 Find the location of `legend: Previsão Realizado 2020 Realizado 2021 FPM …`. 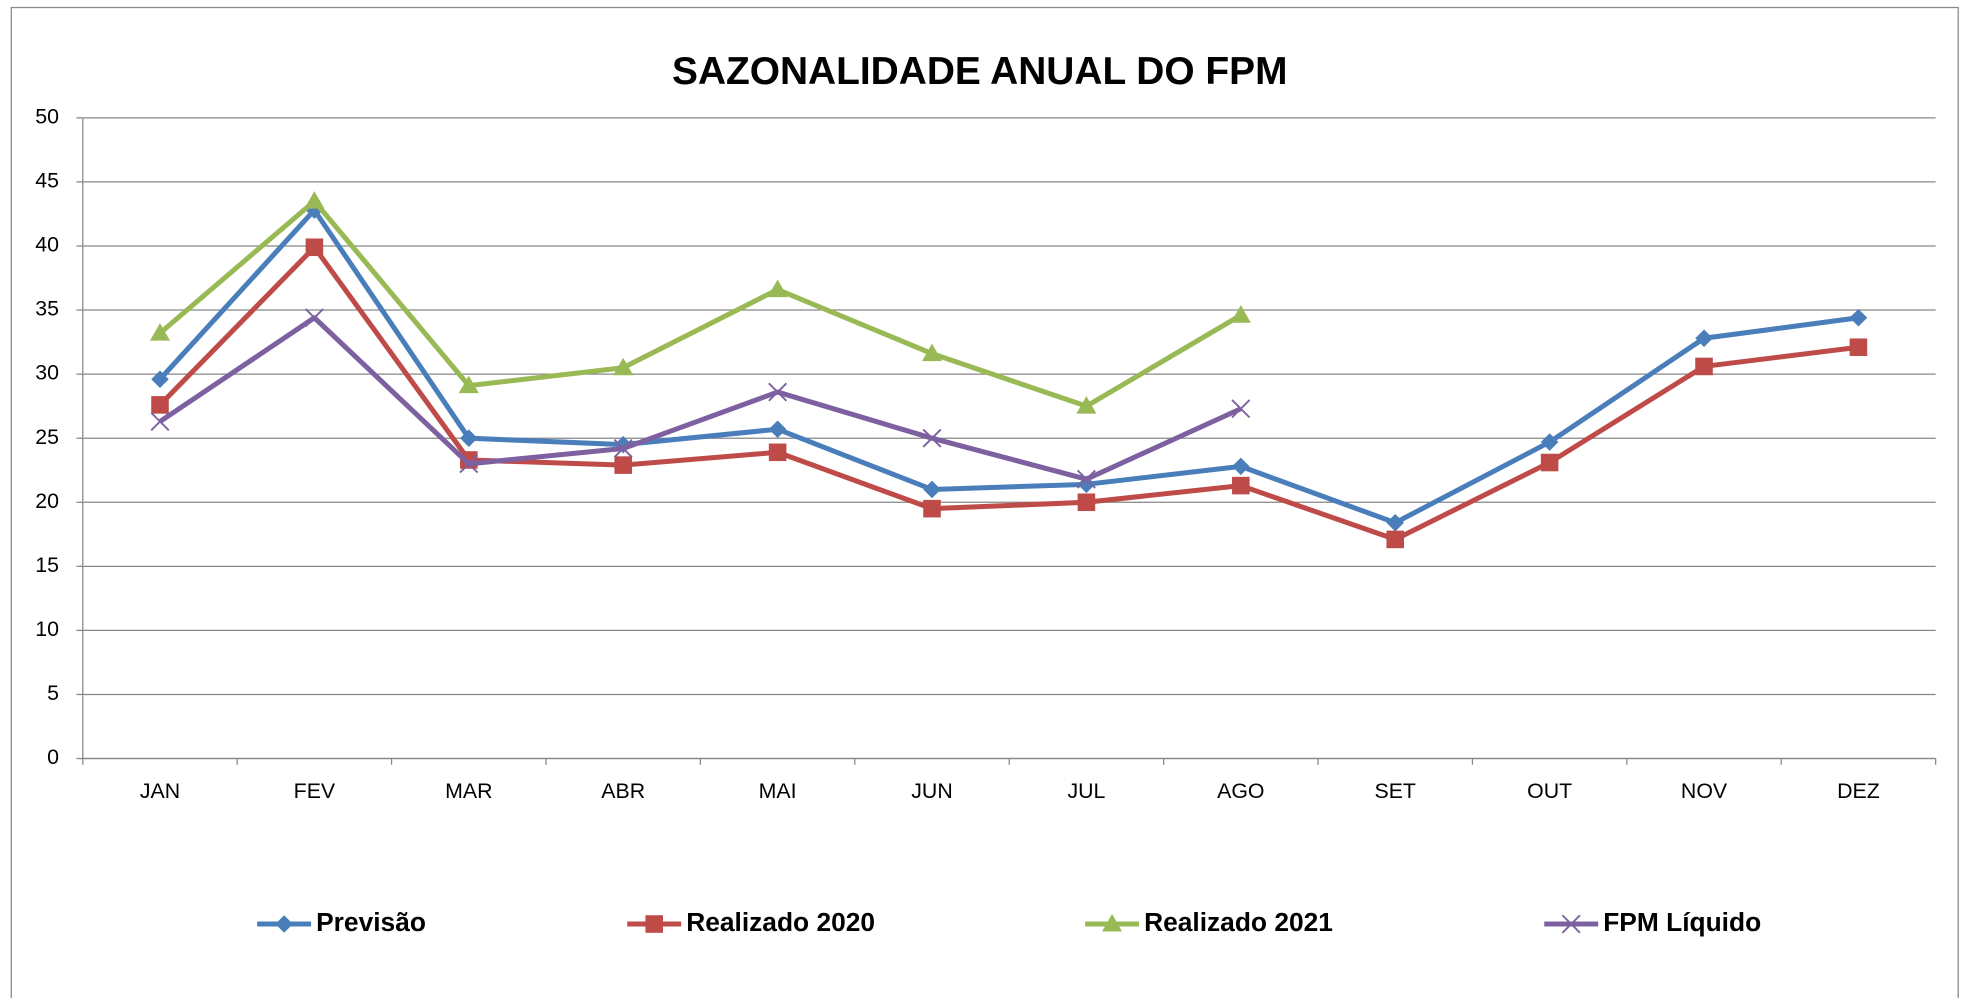

legend: Previsão Realizado 2020 Realizado 2021 FPM … is located at coordinates (1009, 922).